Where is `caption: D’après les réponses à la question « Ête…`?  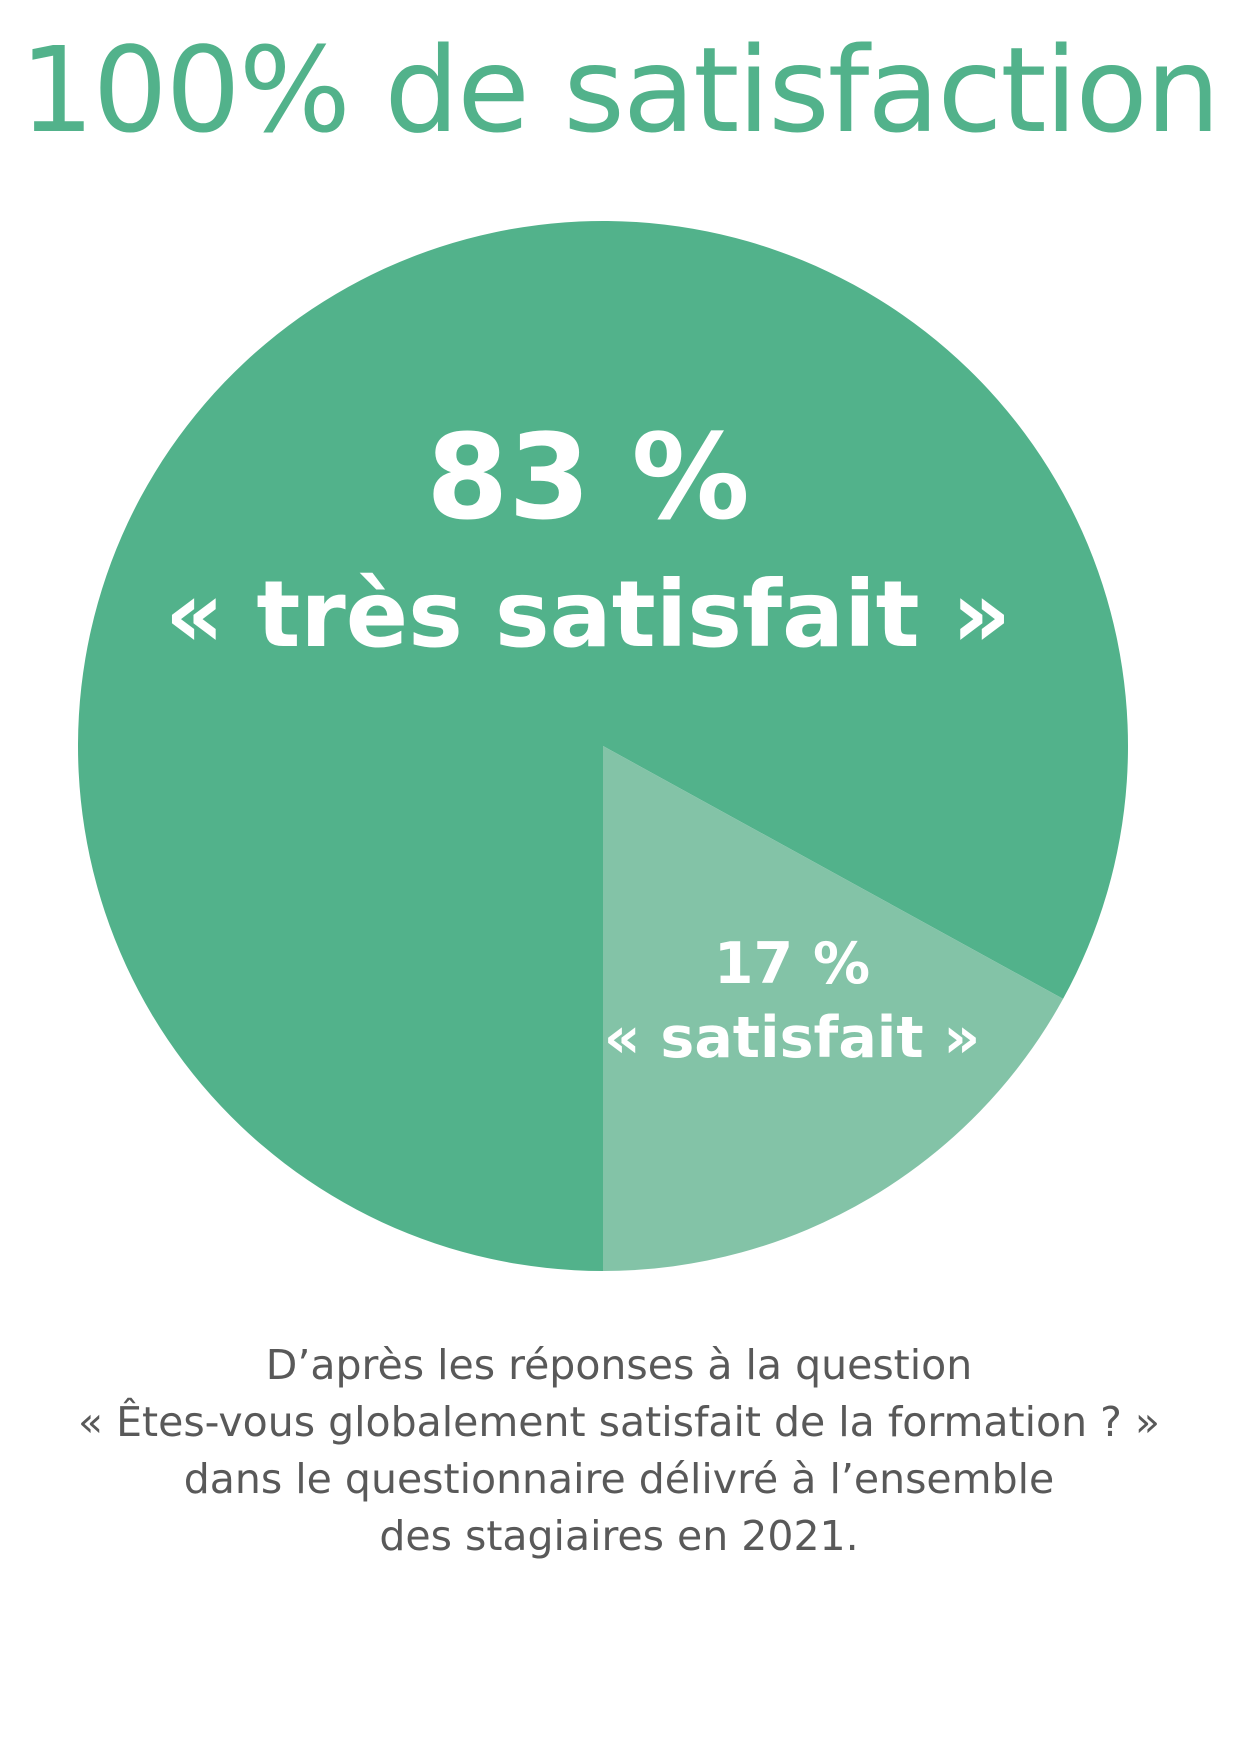 caption: D’après les réponses à la question « Ête… is located at coordinates (619, 1451).